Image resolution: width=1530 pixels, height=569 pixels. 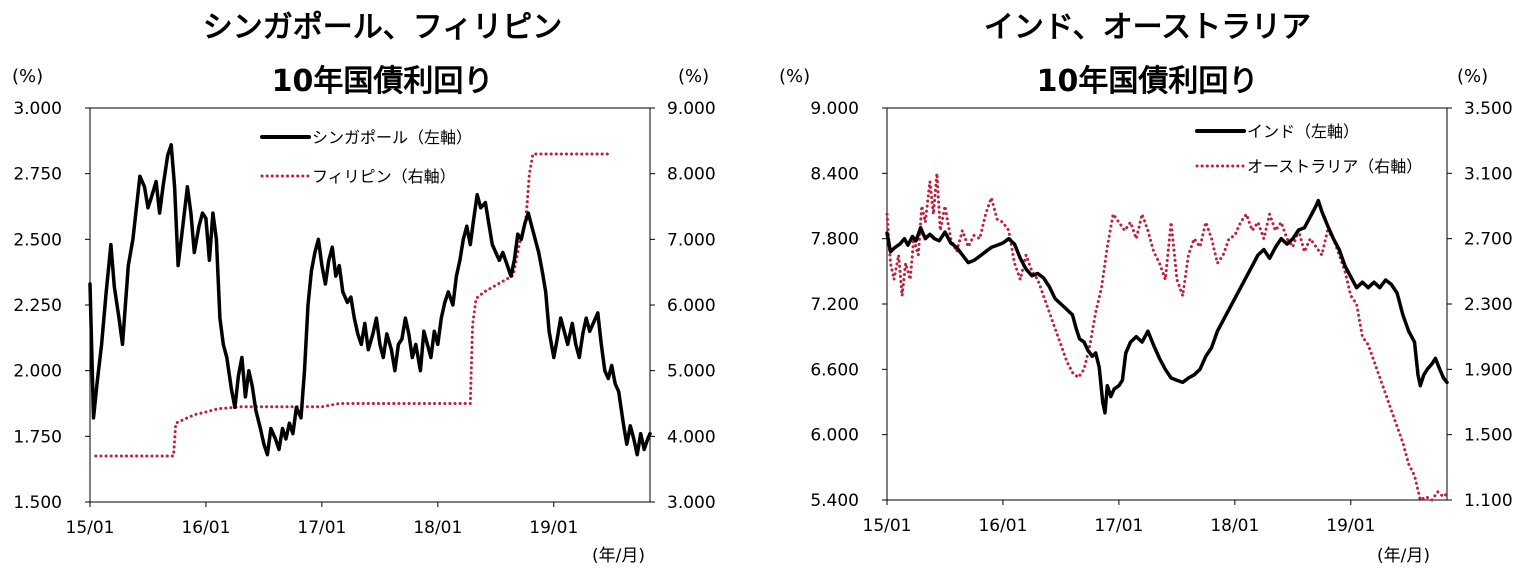 What do you see at coordinates (691, 306) in the screenshot?
I see `right-y-tick-label: 6.000` at bounding box center [691, 306].